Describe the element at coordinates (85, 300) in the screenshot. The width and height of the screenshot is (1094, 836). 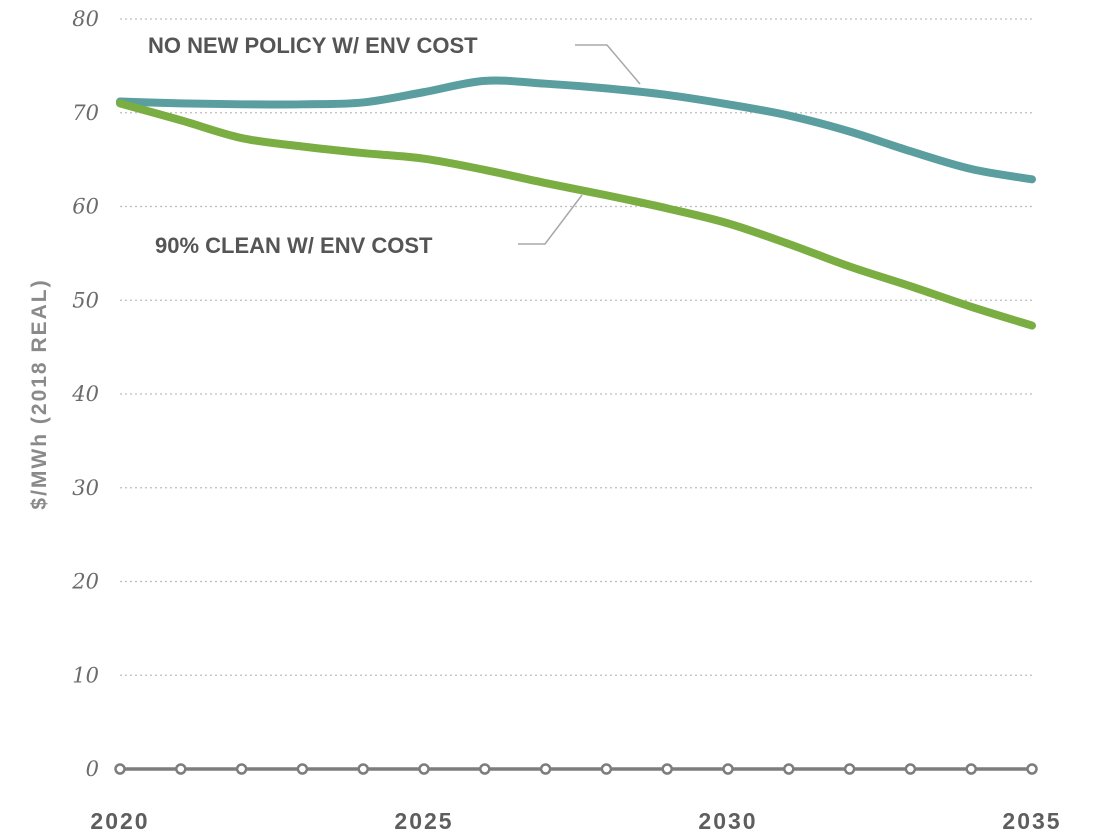
I see `y-tick-label: 50` at that location.